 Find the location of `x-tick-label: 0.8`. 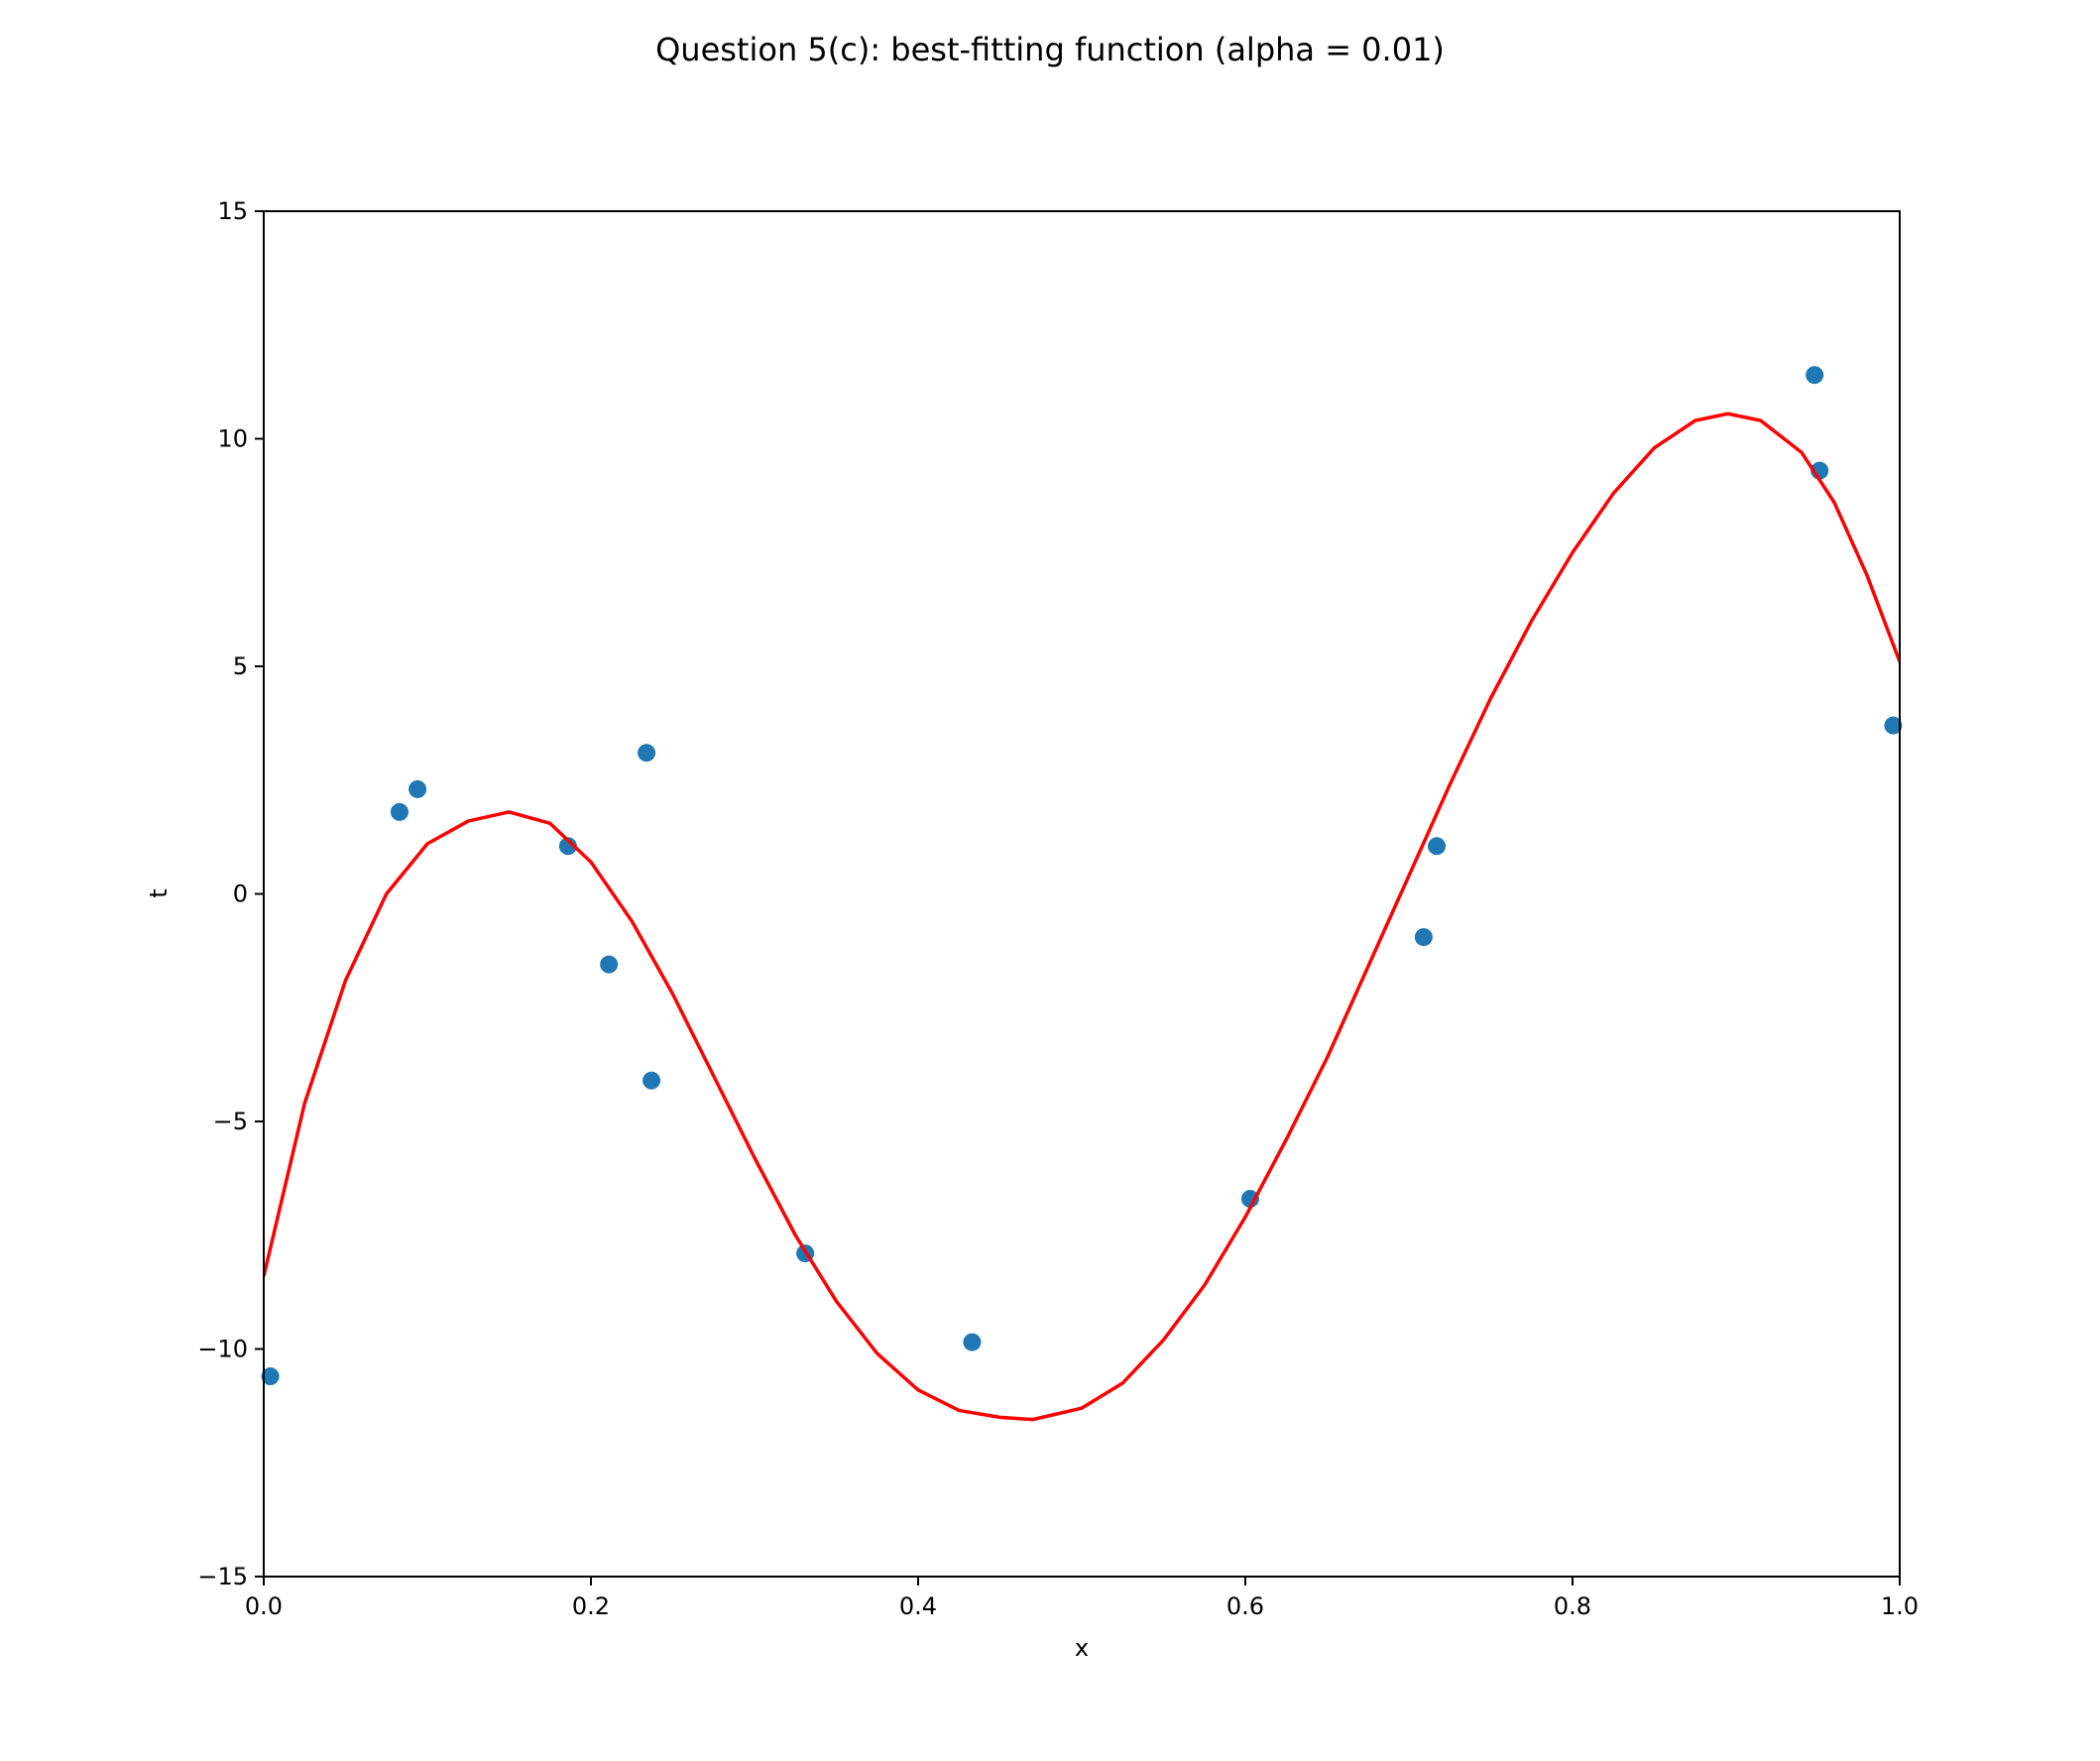

x-tick-label: 0.8 is located at coordinates (1572, 1606).